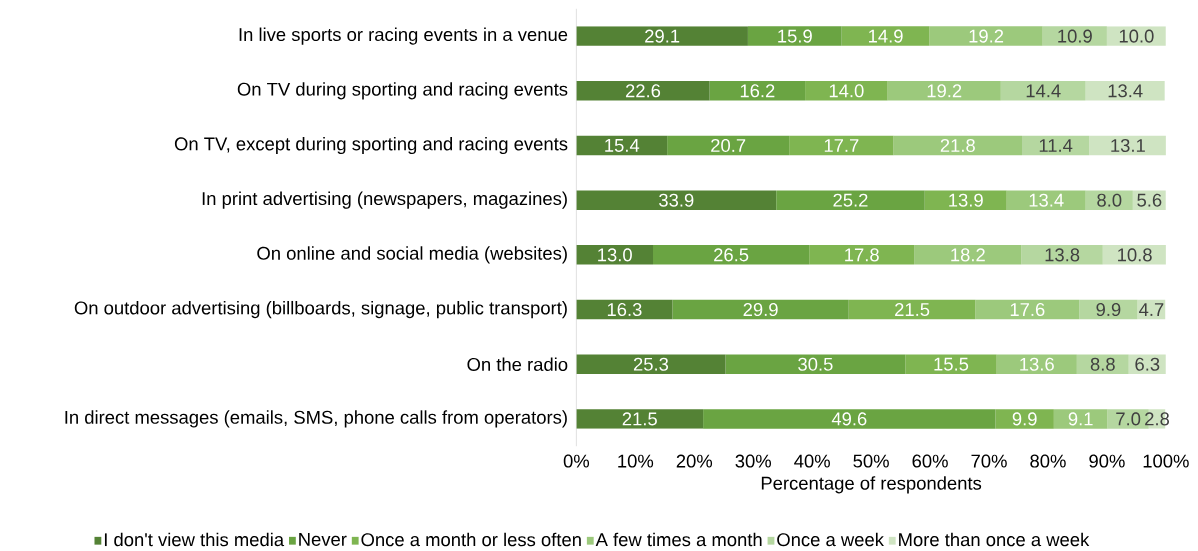 Image resolution: width=1198 pixels, height=551 pixels. I want to click on x-tick-label: 40%, so click(812, 461).